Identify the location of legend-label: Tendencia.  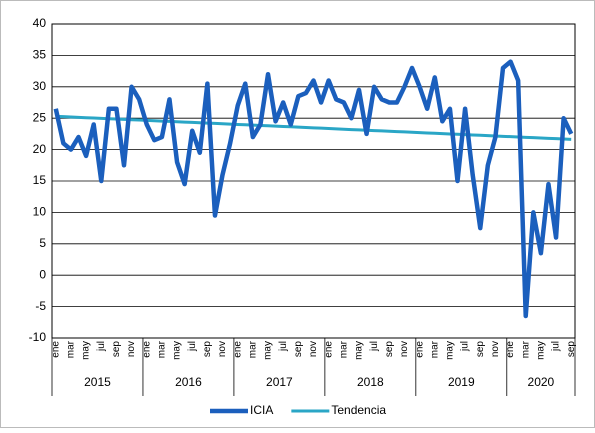
(358, 410).